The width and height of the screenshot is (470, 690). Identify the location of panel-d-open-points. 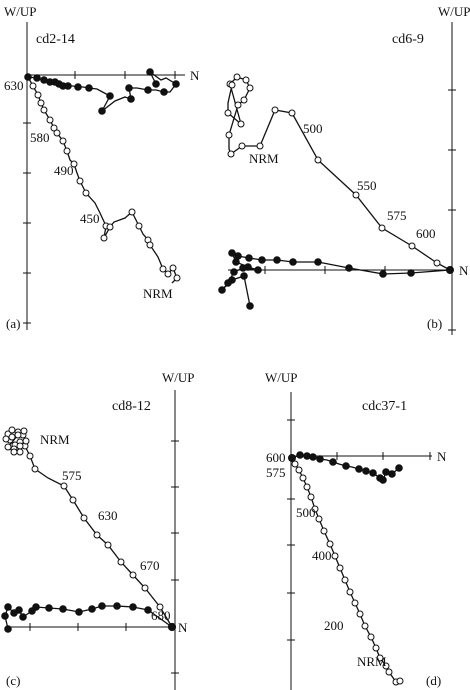
(347, 573).